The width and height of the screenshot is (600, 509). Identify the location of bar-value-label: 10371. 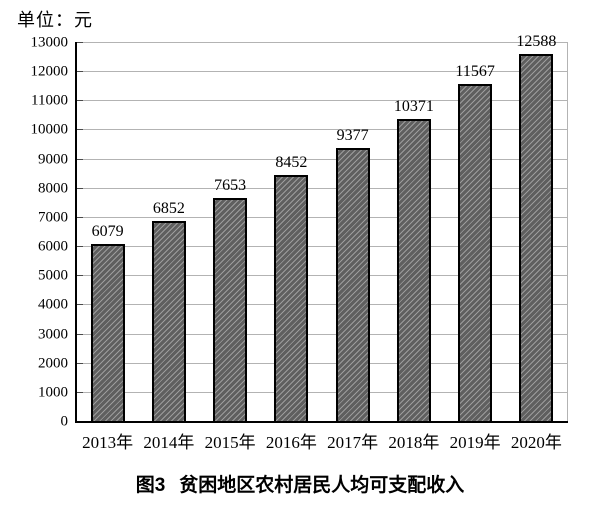
(413, 106).